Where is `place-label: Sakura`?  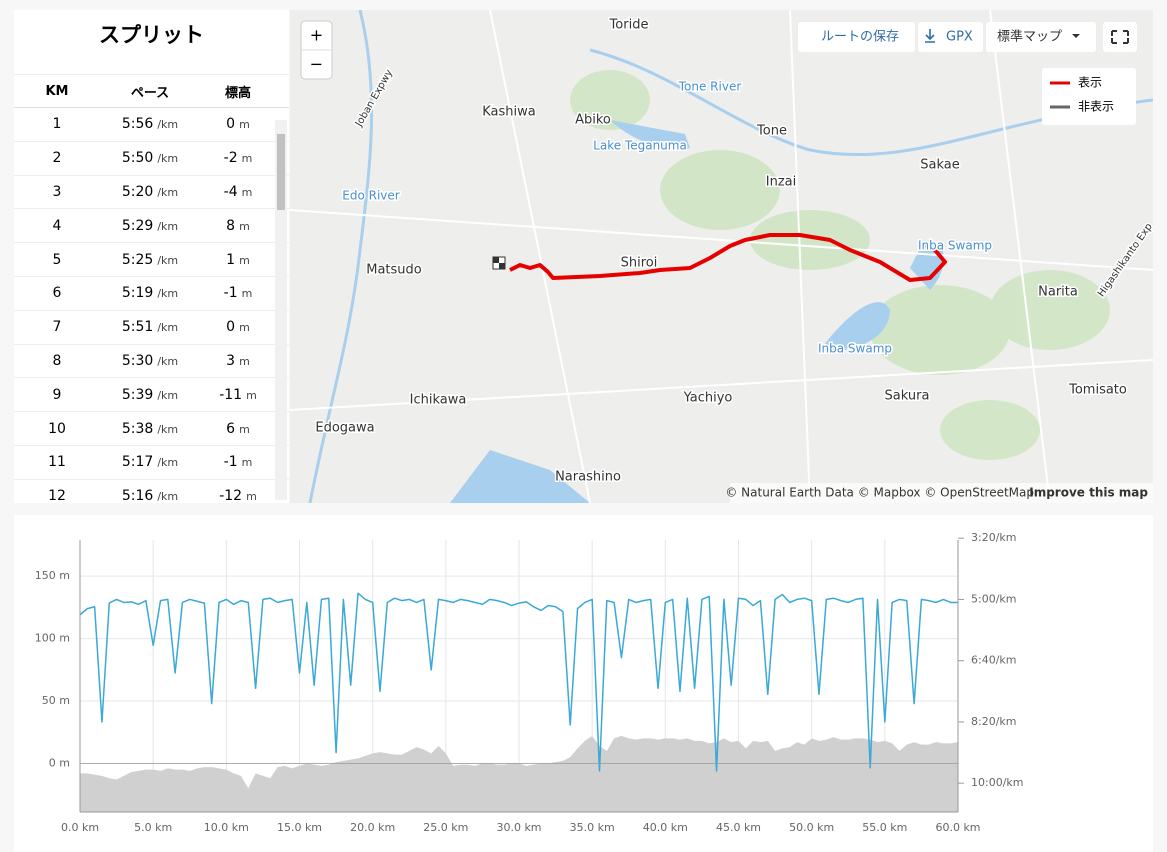 place-label: Sakura is located at coordinates (907, 396).